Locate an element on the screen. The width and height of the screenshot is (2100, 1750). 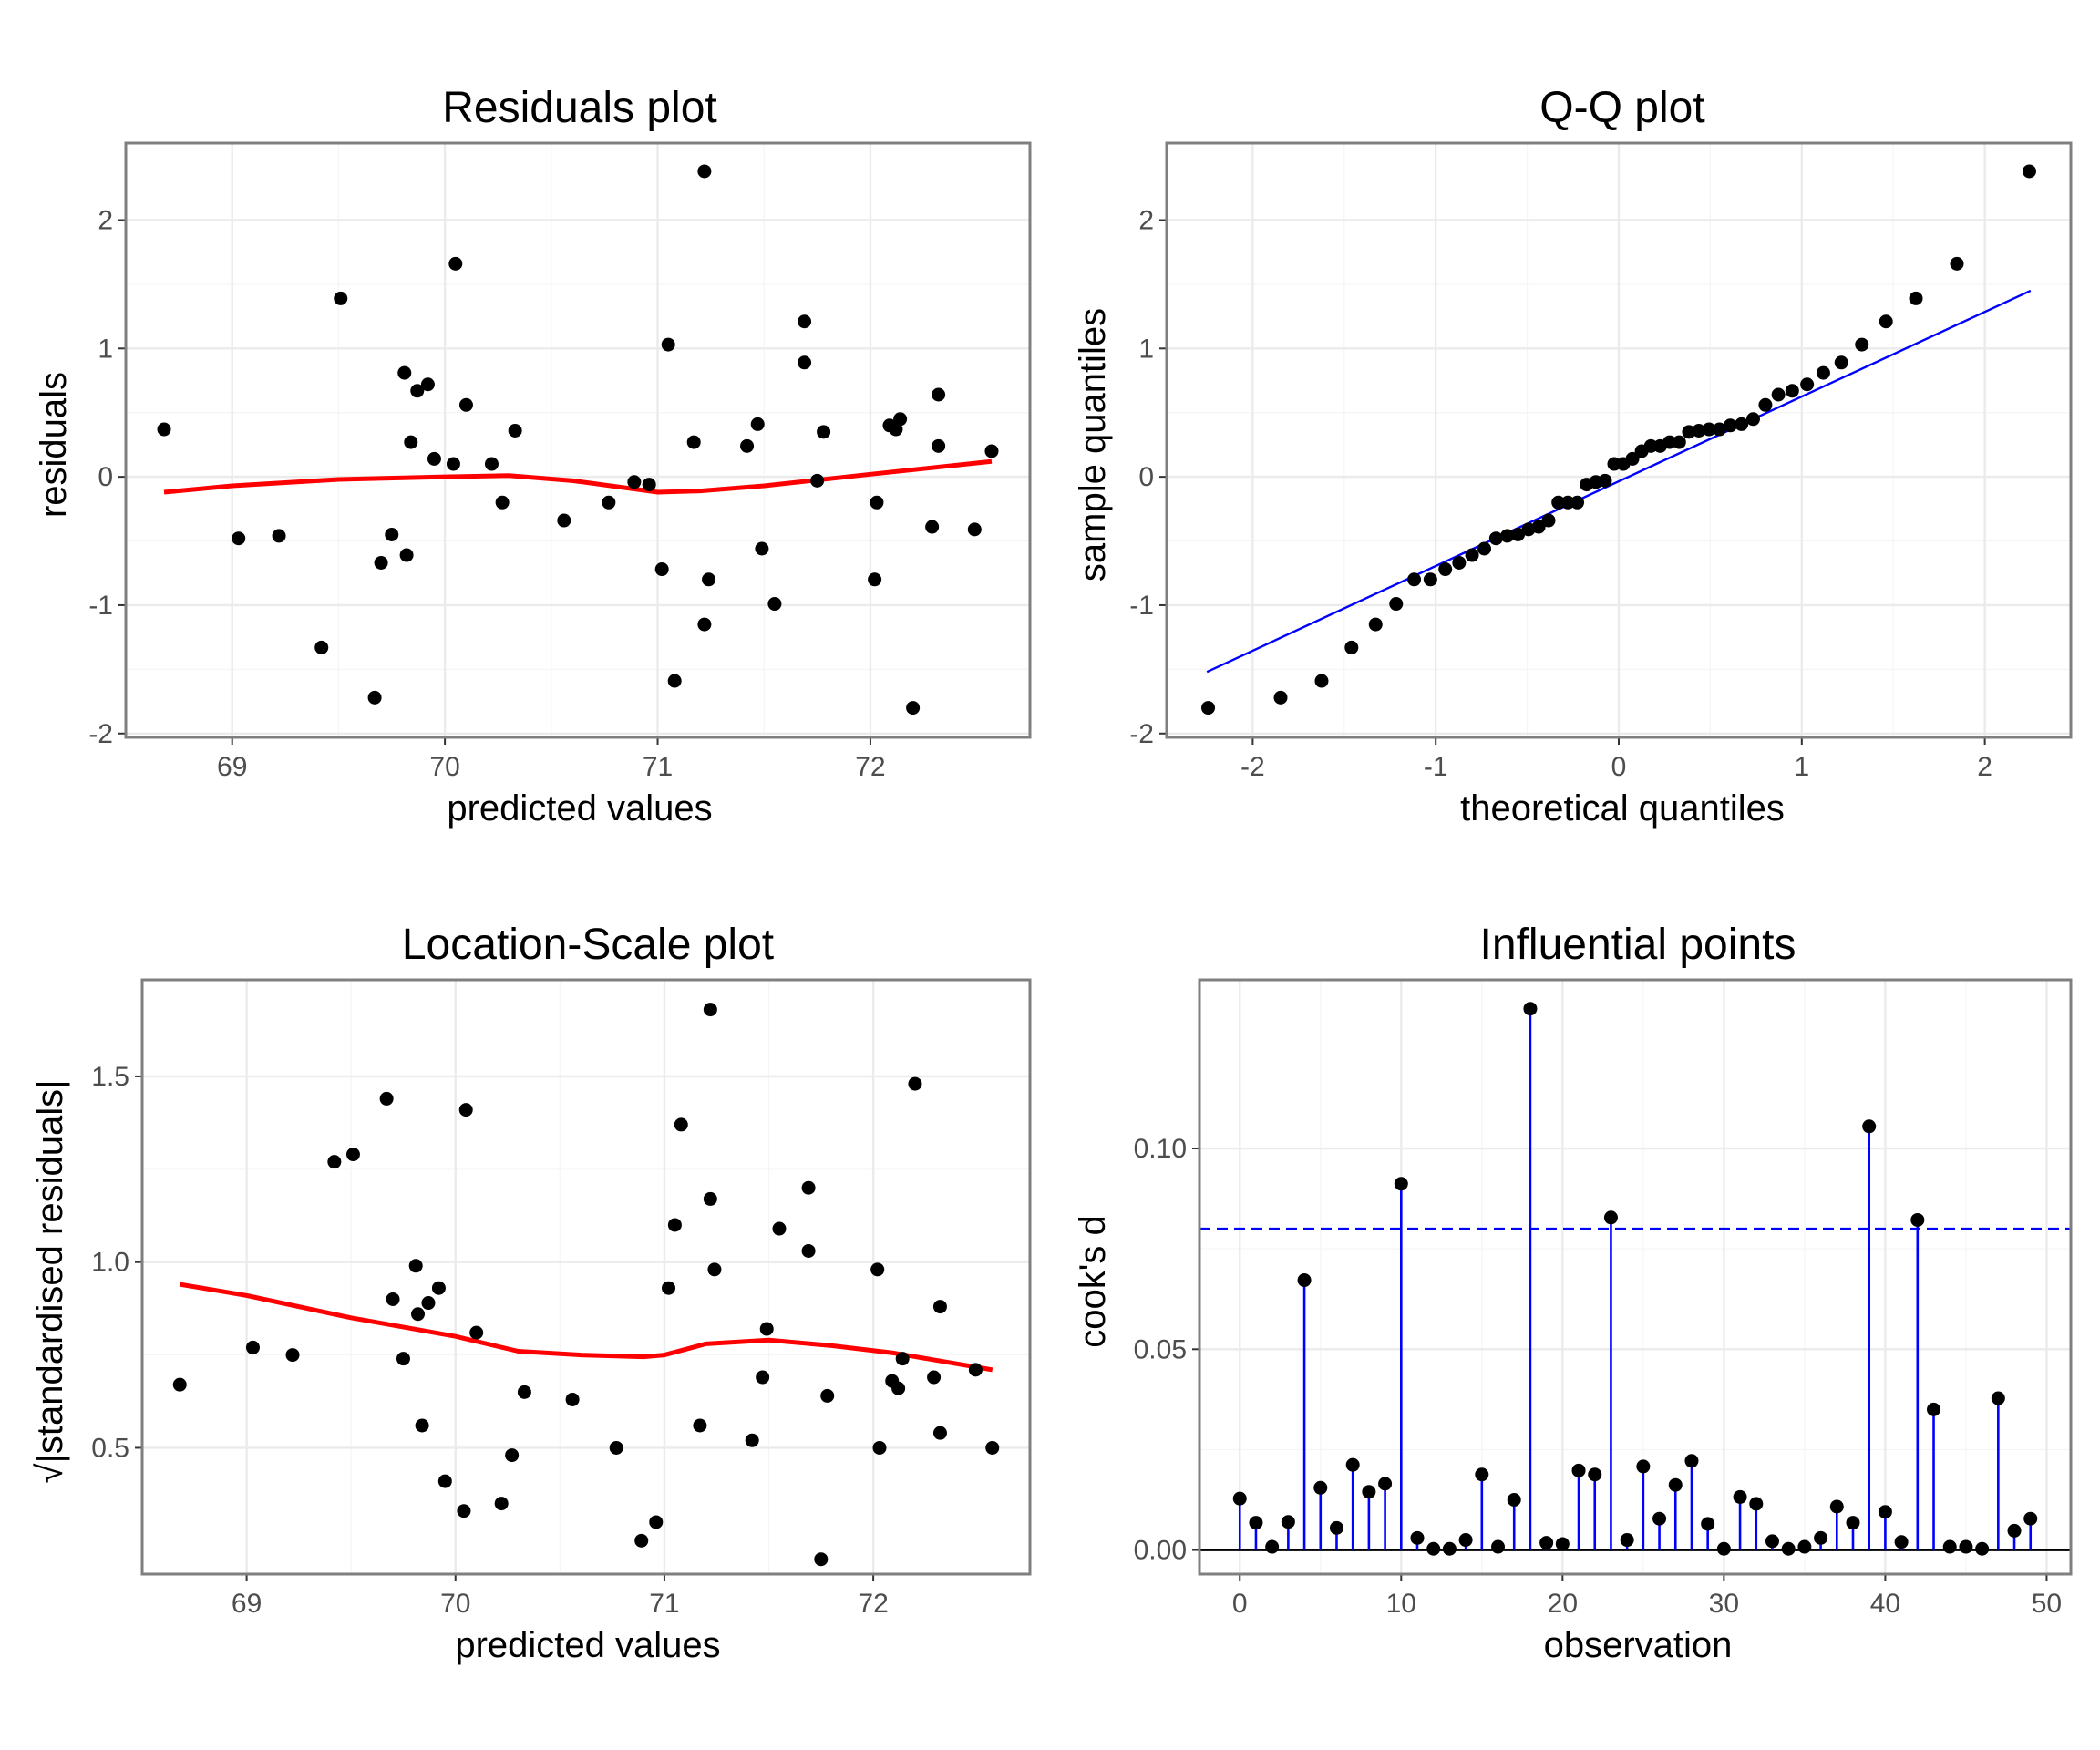
qq-tick-label-x: 1 is located at coordinates (1802, 767).